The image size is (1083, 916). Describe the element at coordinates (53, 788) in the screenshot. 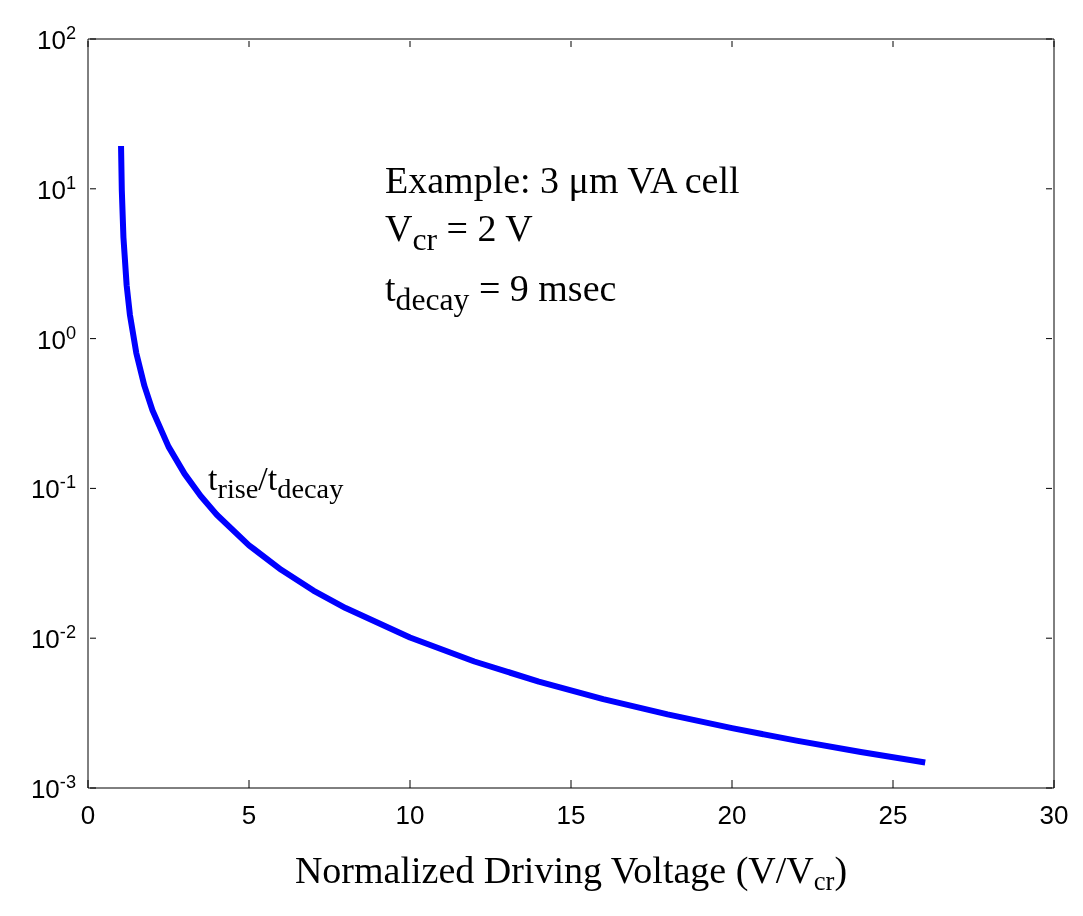

I see `y-tick-label: 10$^{-3}$` at that location.